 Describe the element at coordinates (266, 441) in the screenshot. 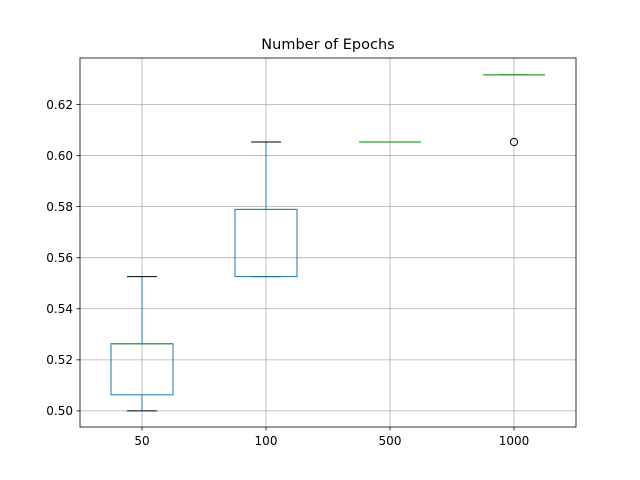

I see `x-tick-label: 100` at that location.